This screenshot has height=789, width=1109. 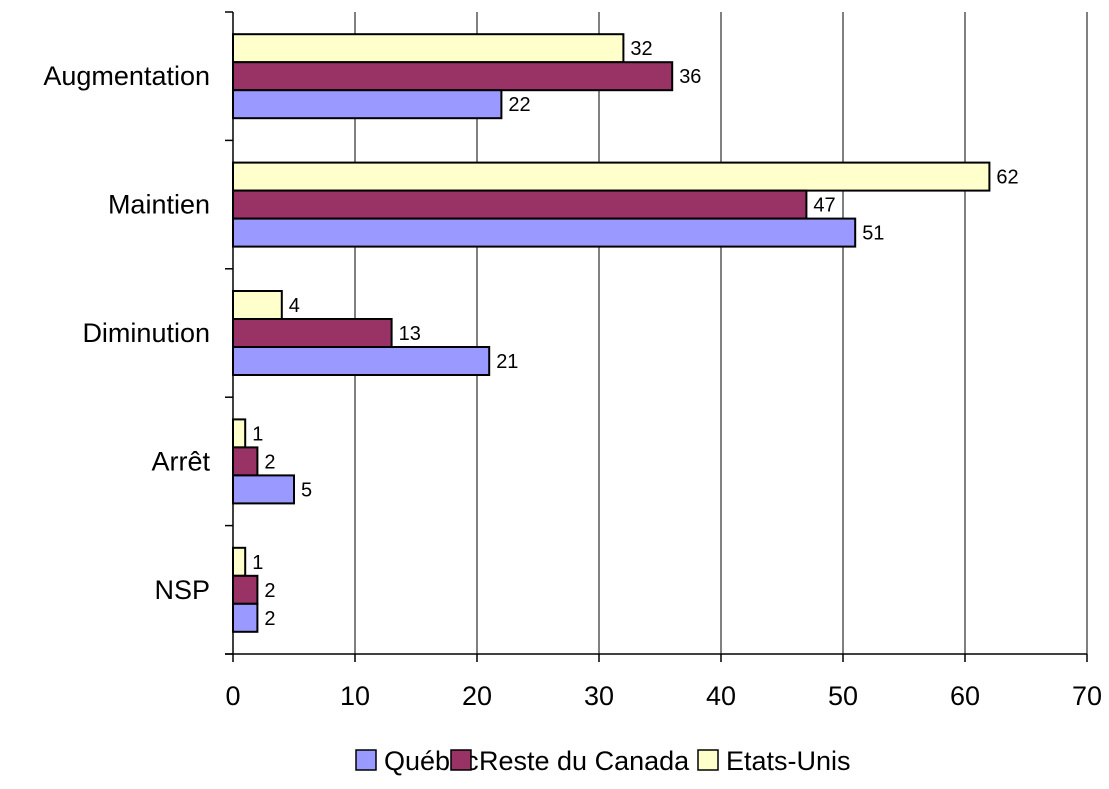 I want to click on legend-label-etats-unis: Etats-Unis, so click(x=788, y=761).